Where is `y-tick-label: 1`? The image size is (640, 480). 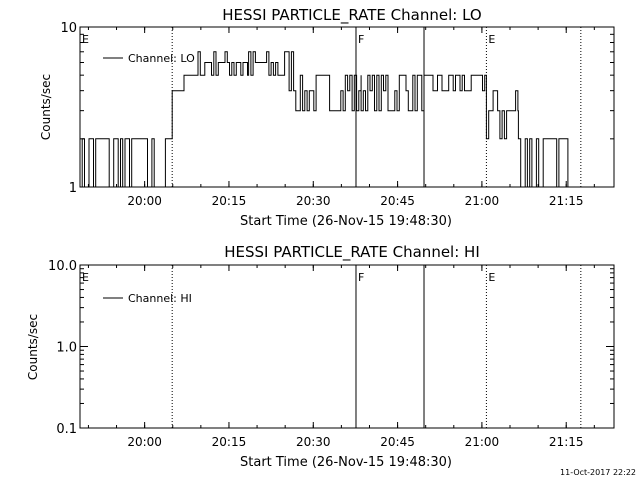 y-tick-label: 1 is located at coordinates (73, 188).